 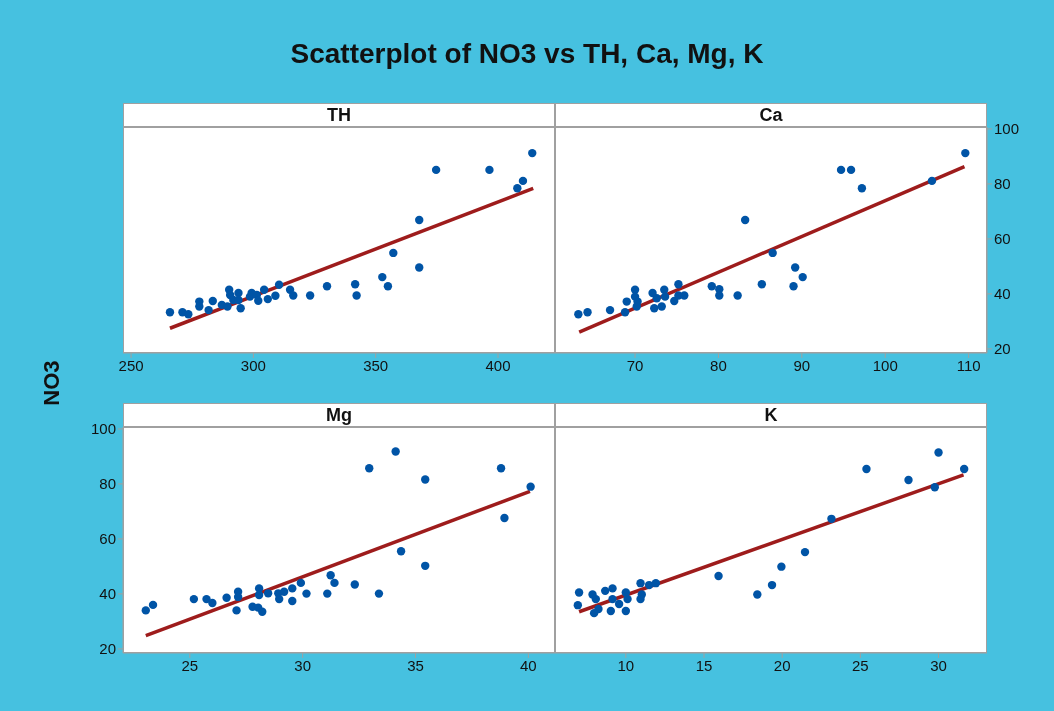 What do you see at coordinates (802, 365) in the screenshot?
I see `x-tick-label: 90` at bounding box center [802, 365].